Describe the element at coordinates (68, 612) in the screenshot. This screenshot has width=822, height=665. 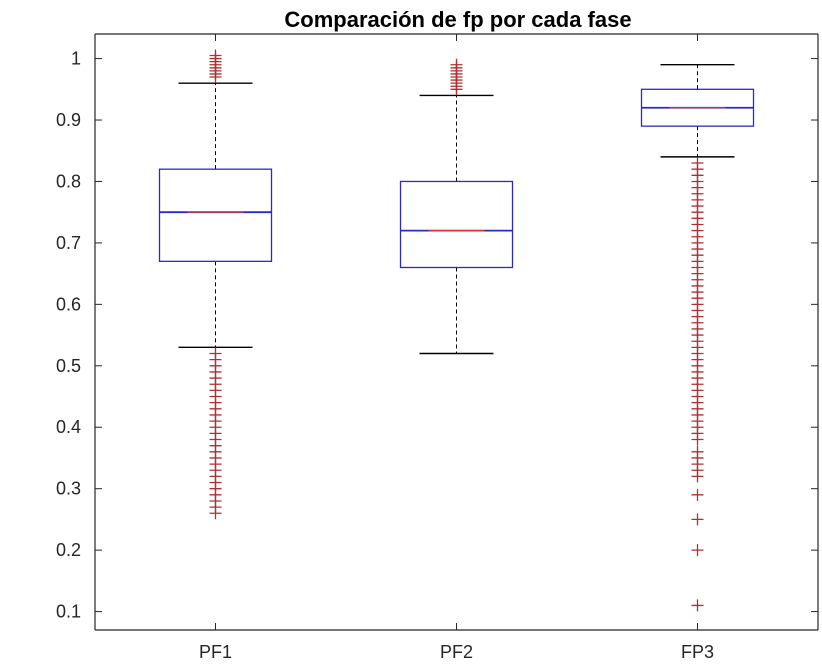
I see `y-tick-label: 0.1` at that location.